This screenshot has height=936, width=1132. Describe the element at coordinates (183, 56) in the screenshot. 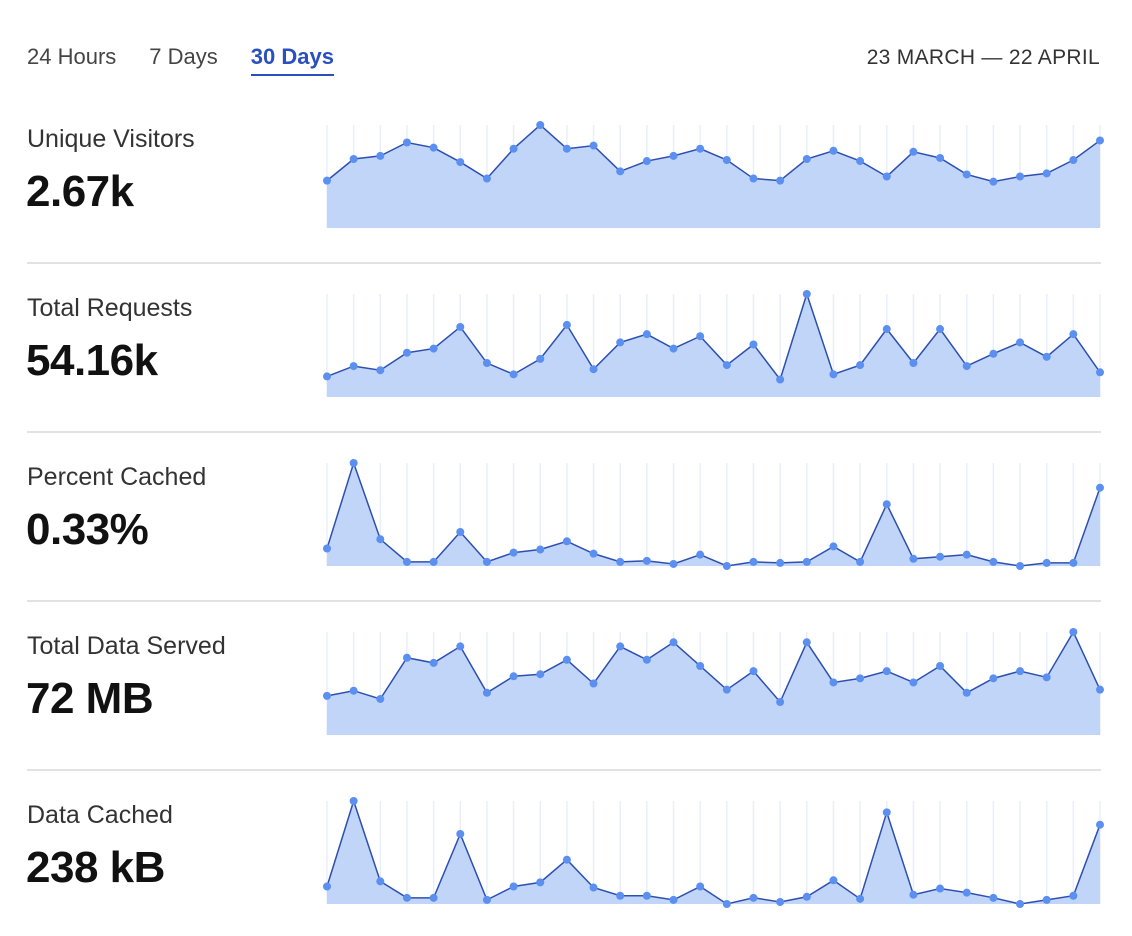

I see `tab-7-days: 7 Days` at that location.